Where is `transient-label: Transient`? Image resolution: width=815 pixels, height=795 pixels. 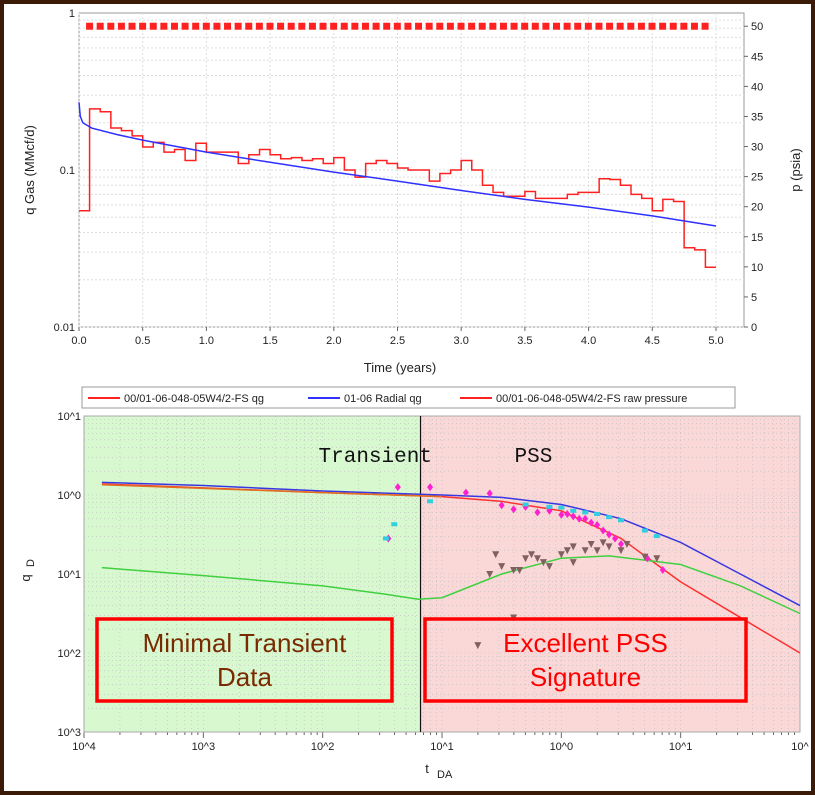
transient-label: Transient is located at coordinates (375, 457).